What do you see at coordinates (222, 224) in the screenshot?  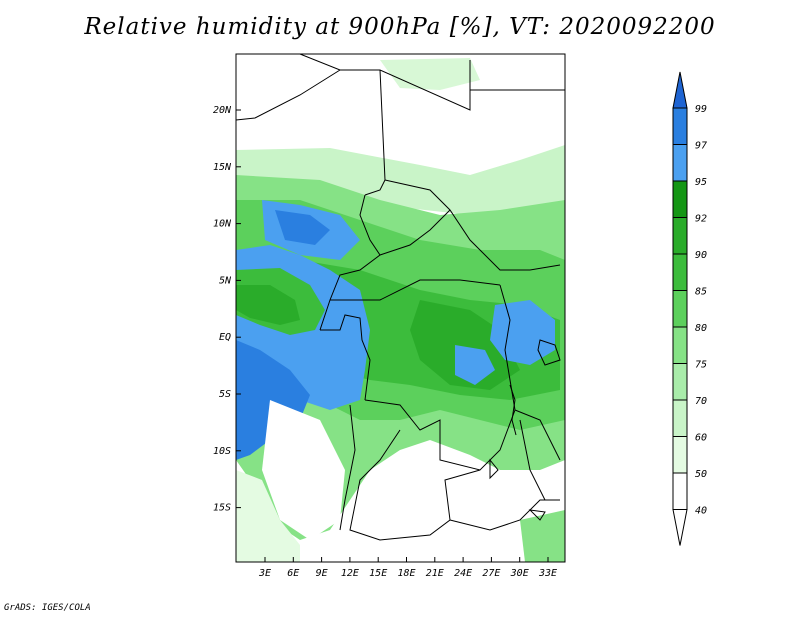 I see `lat-label: 10N` at bounding box center [222, 224].